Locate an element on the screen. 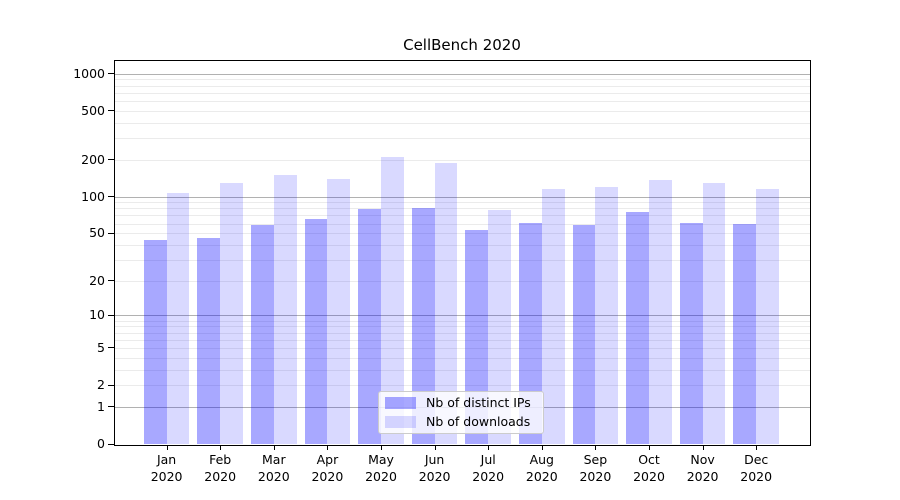 The width and height of the screenshot is (900, 500). x-axis-tick-label-month-apr: Apr is located at coordinates (327, 459).